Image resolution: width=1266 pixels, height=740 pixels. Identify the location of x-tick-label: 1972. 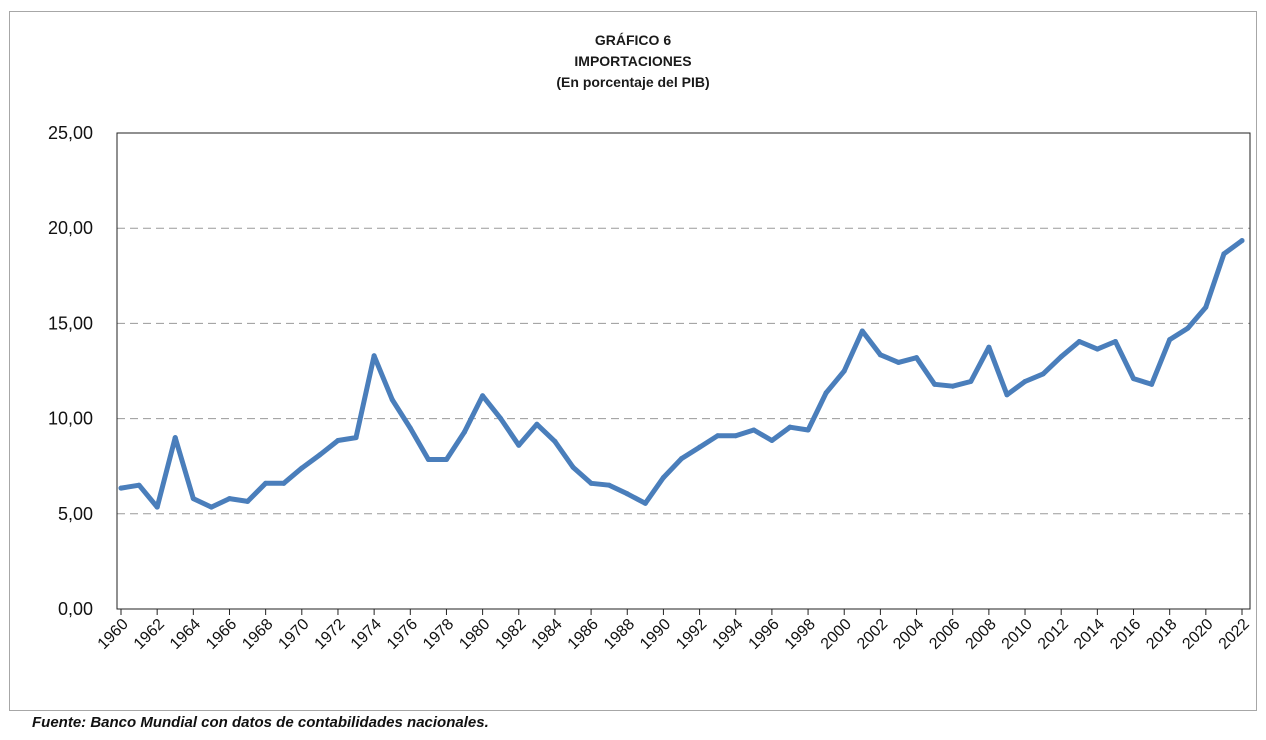
(330, 634).